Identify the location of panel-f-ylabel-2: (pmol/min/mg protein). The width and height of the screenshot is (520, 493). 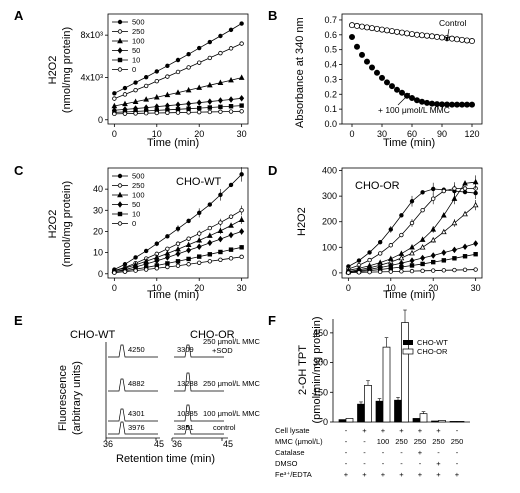
(317, 370).